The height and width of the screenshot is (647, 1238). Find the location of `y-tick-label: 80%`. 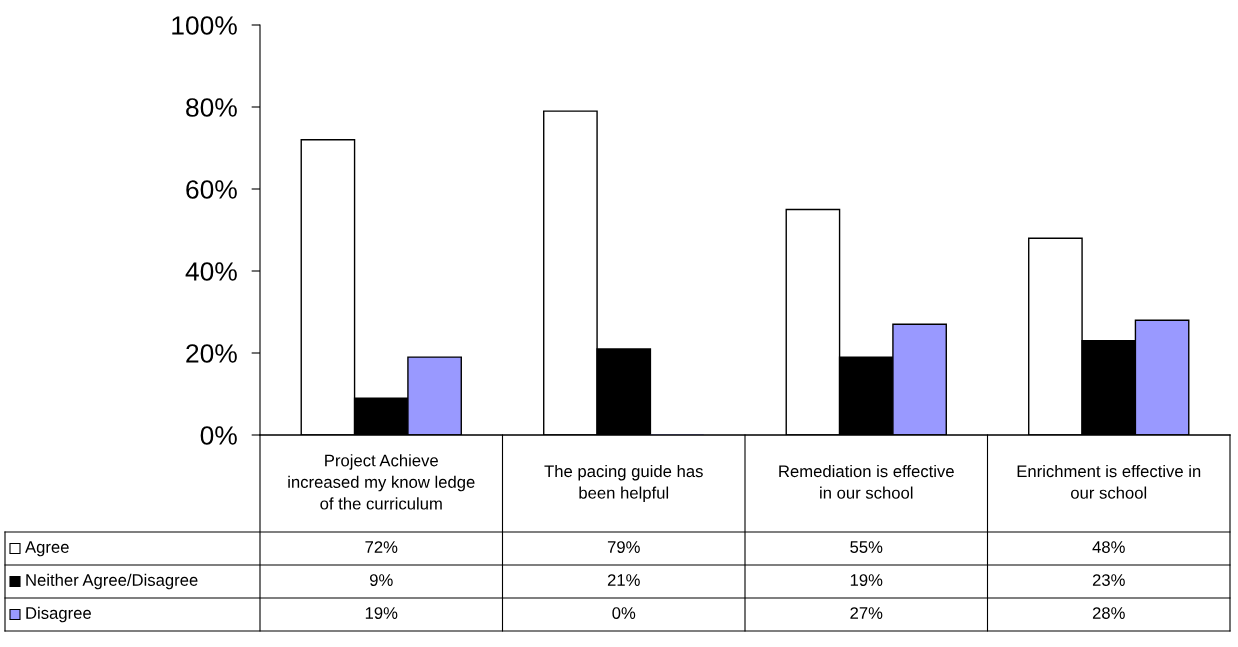

y-tick-label: 80% is located at coordinates (211, 107).